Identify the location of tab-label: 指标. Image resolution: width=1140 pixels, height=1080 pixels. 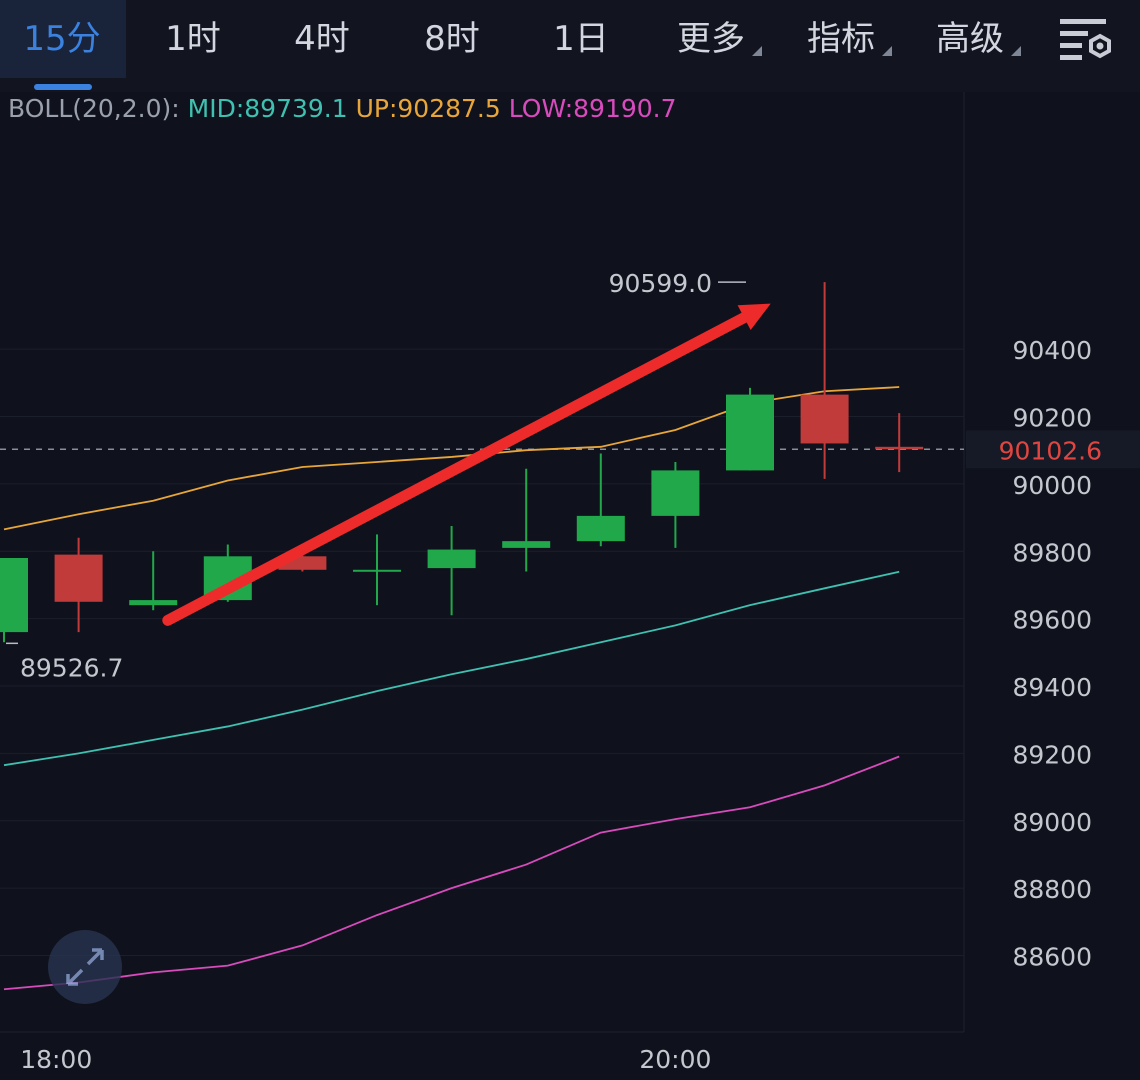
(841, 39).